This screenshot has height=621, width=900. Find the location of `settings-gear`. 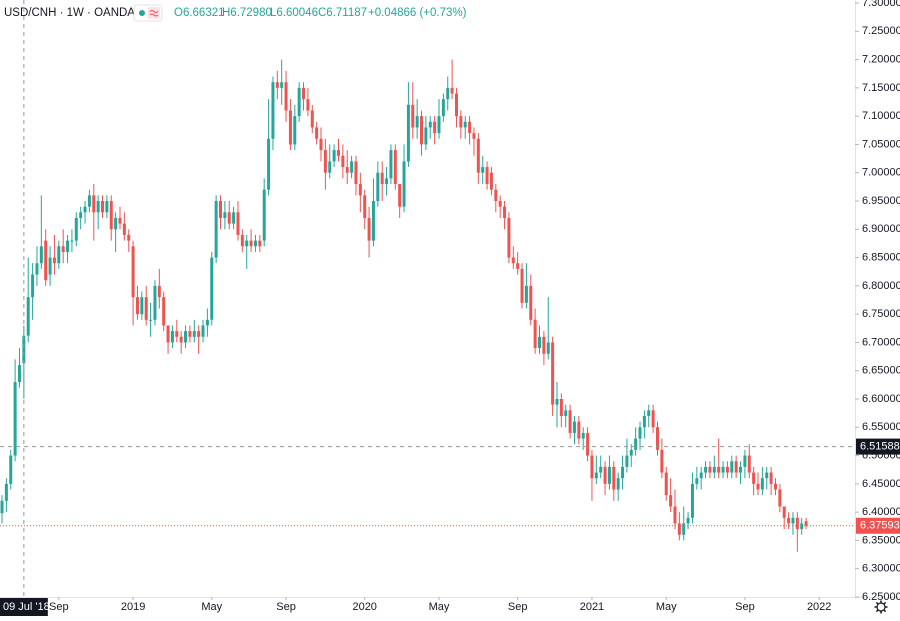

settings-gear is located at coordinates (881, 607).